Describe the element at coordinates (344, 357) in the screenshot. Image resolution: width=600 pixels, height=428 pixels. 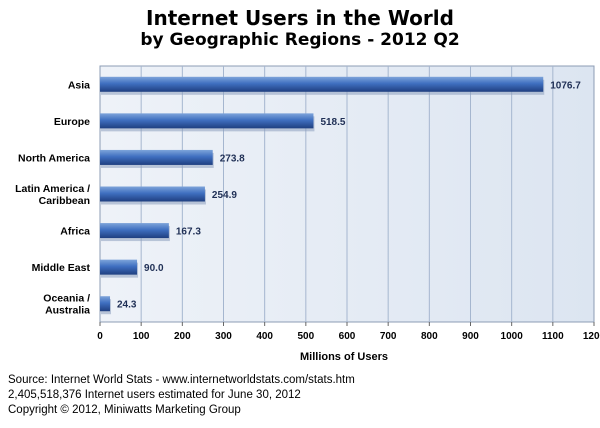
I see `x-axis-title: Millions of Users` at that location.